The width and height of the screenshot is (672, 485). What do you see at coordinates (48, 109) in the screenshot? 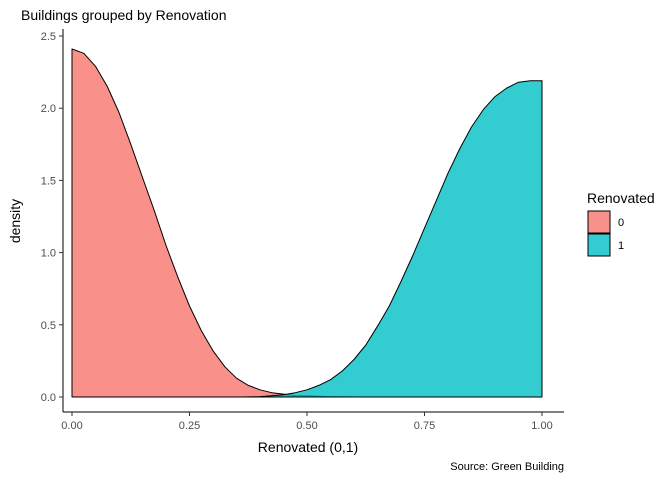
I see `y-tick-label: 2.0` at bounding box center [48, 109].